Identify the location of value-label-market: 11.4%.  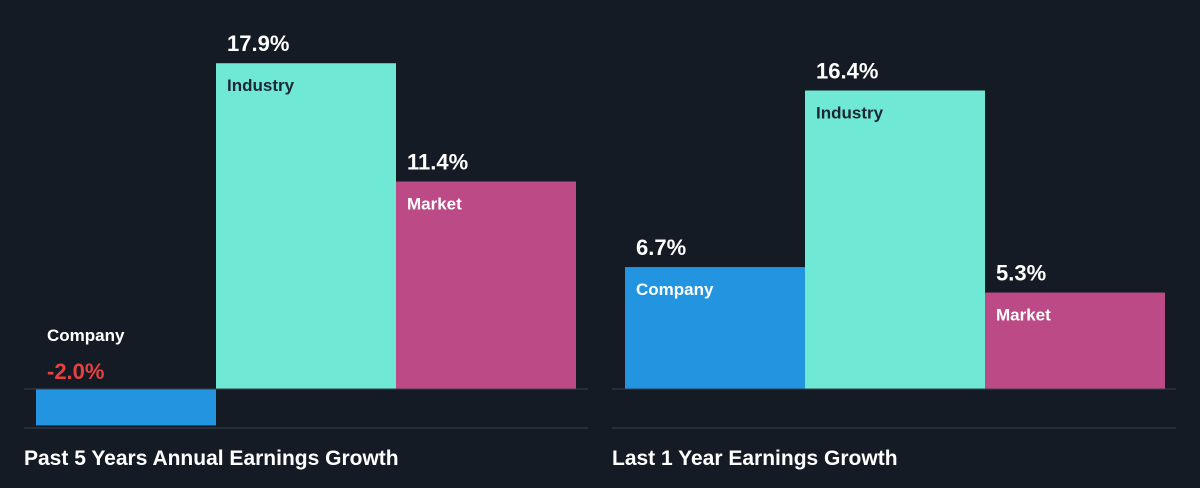
(437, 162).